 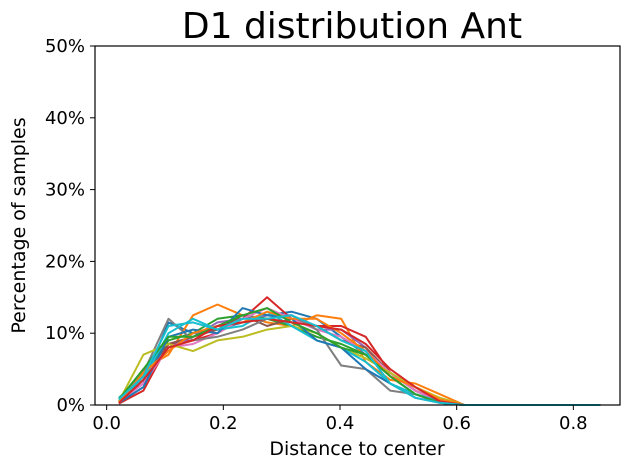 I want to click on y-tick-label: 10%, so click(x=65, y=333).